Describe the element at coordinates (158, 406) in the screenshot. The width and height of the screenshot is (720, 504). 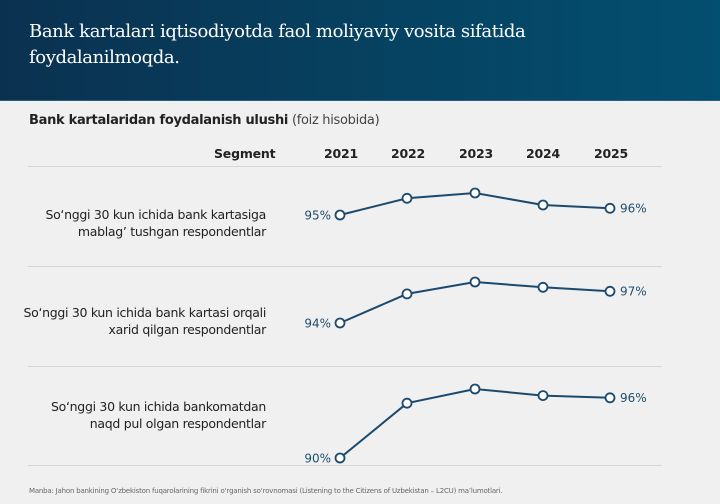
I see `segment-label-line: So‘nggi 30 kun ichida bankomatdan` at that location.